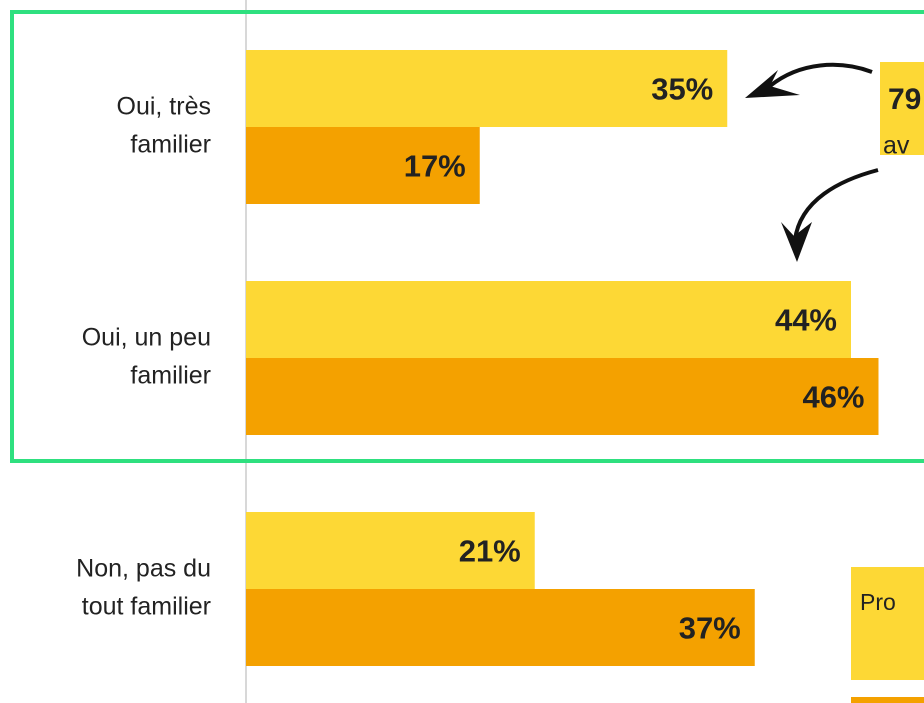  I want to click on annotation-text: av, so click(896, 146).